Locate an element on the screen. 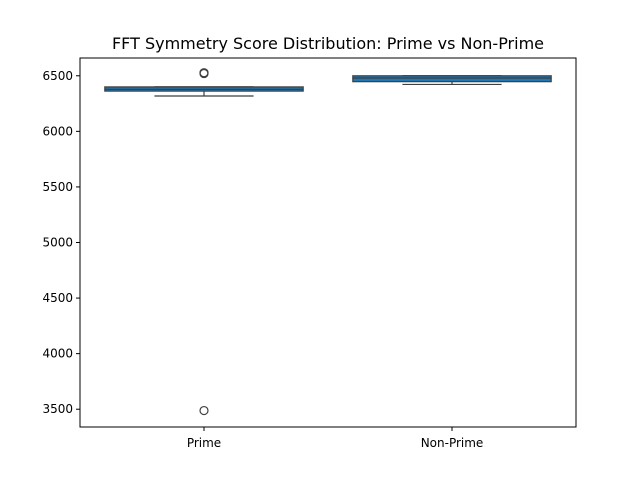 This screenshot has width=640, height=480. y-tick-label: 5500 is located at coordinates (57, 187).